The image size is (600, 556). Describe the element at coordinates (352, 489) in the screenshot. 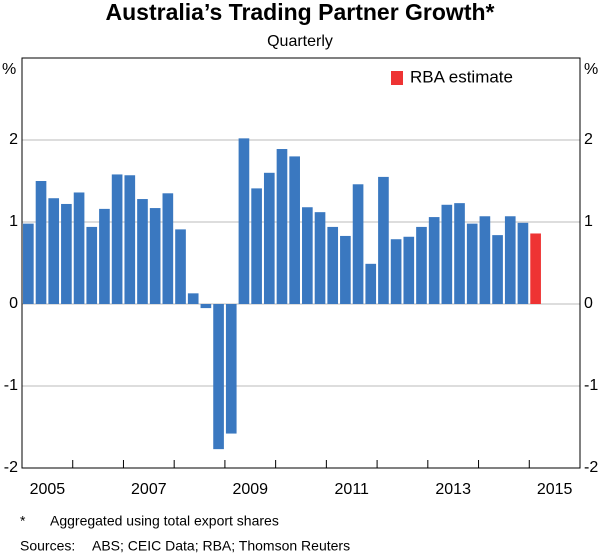

I see `x-tick-label: 2011` at that location.